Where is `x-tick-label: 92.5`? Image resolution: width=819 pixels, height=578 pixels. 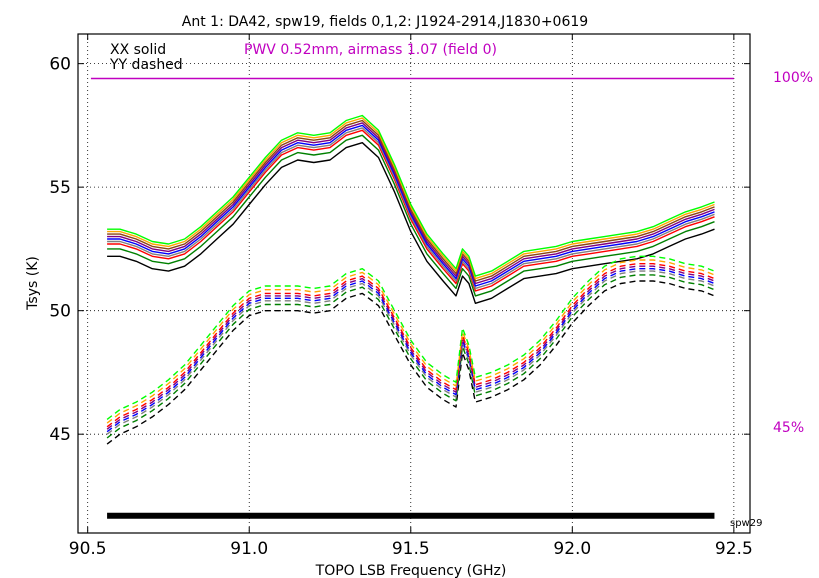
x-tick-label: 92.5 is located at coordinates (734, 549).